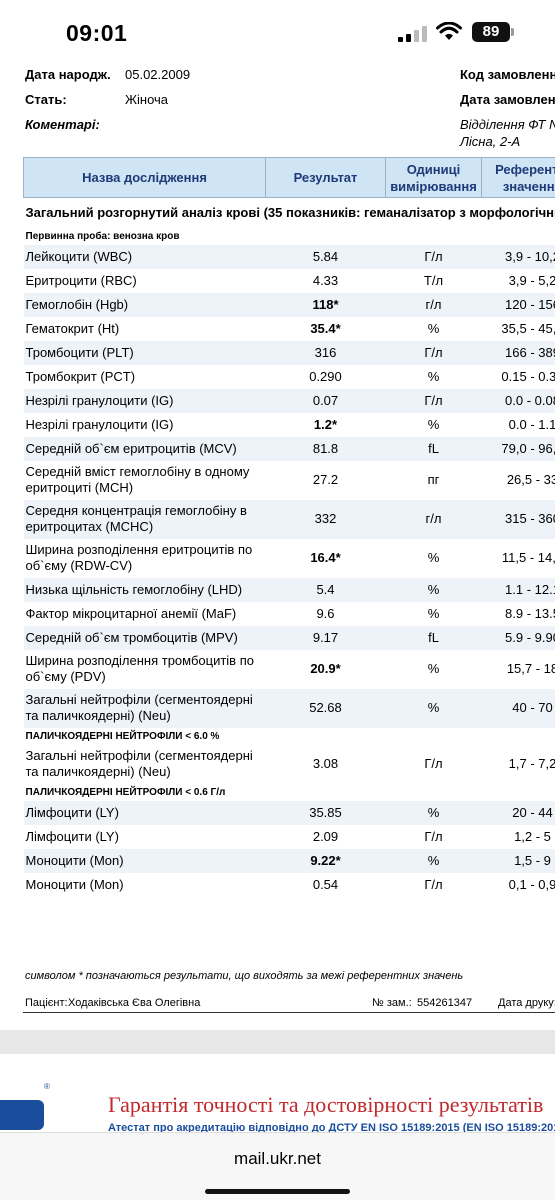 The height and width of the screenshot is (1200, 555). I want to click on dob-value: 05.02.2009, so click(158, 74).